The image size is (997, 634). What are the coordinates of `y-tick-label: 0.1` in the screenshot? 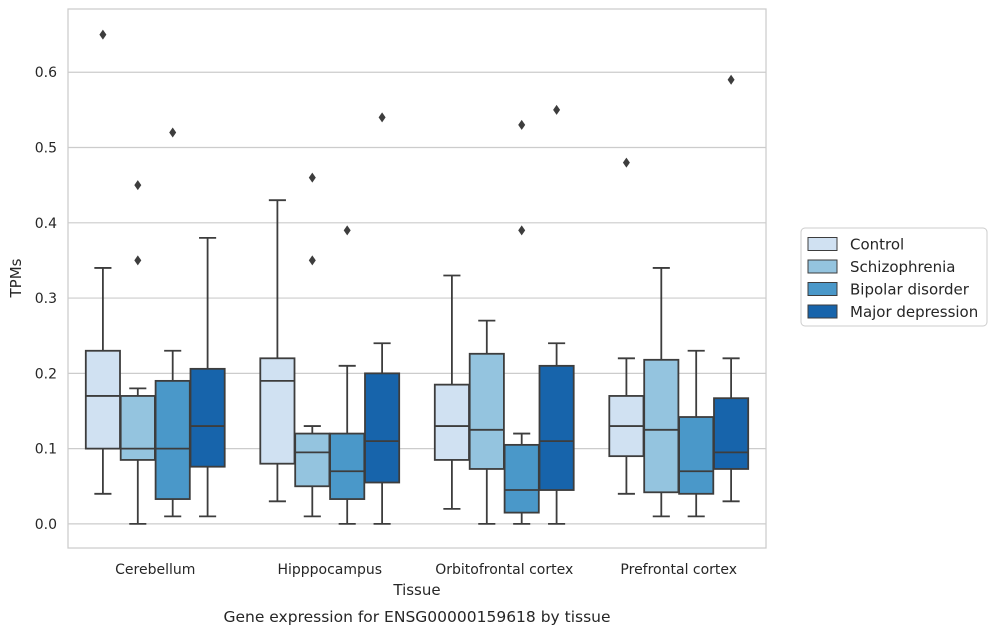 It's located at (46, 450).